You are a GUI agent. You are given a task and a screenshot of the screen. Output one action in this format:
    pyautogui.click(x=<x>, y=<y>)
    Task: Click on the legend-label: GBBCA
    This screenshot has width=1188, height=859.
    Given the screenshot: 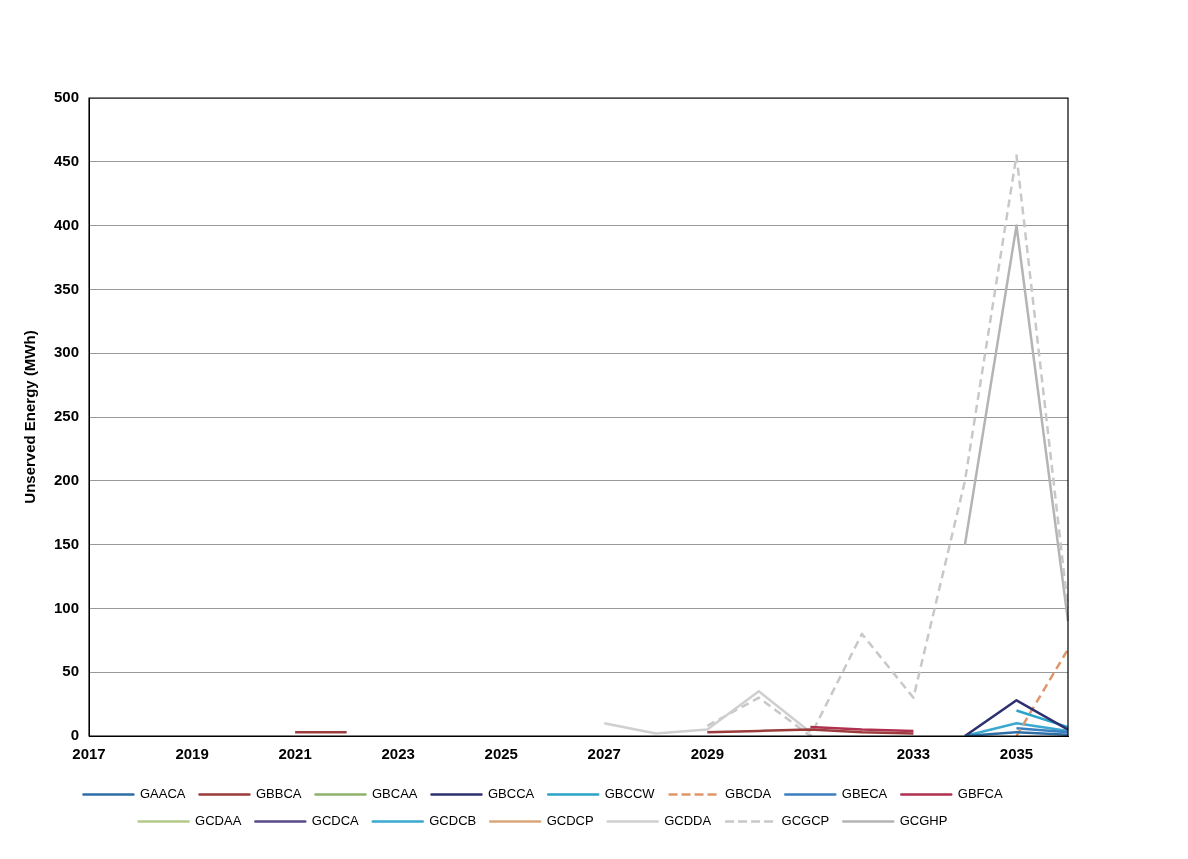 What is the action you would take?
    pyautogui.click(x=278, y=794)
    